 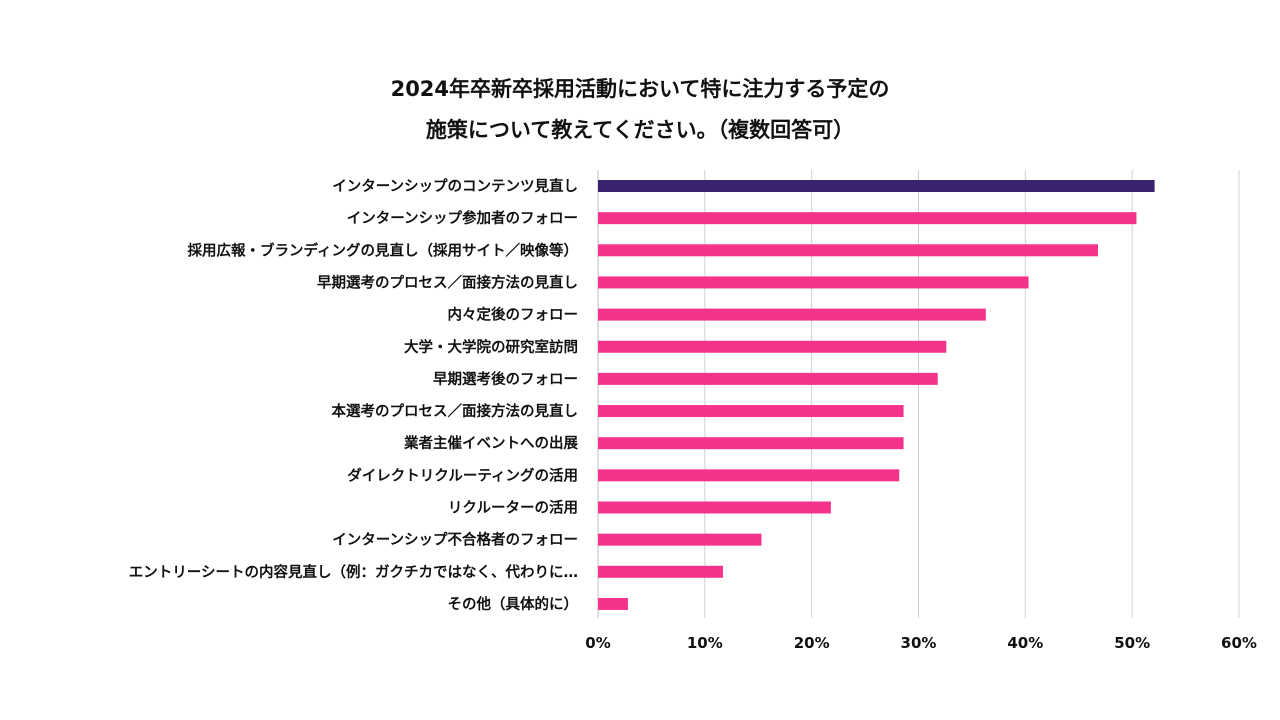 I want to click on category-label-7: 早期選考後のフォロー, so click(x=505, y=379).